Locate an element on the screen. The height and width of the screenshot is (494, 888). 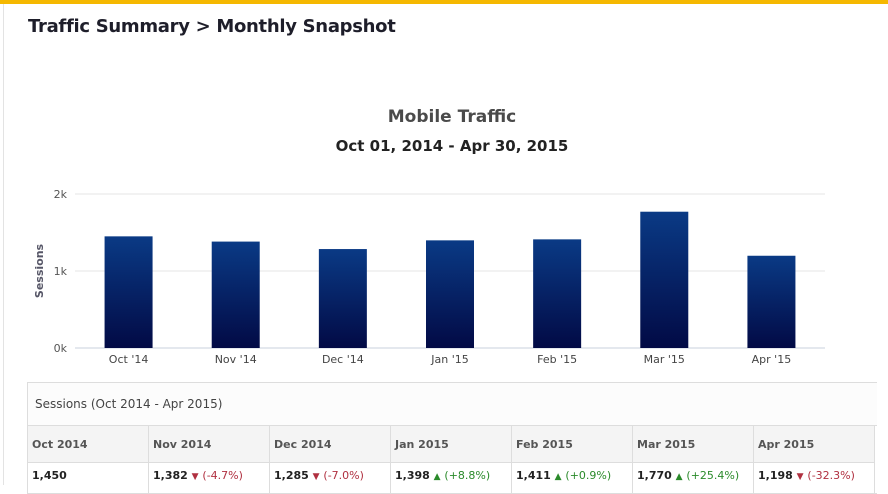
change-percent: (-4.7%) is located at coordinates (222, 475).